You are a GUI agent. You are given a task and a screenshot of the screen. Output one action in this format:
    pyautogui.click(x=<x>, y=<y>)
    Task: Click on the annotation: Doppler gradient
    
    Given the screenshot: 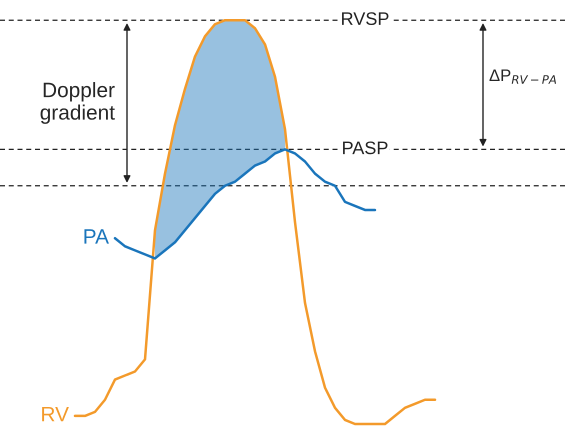 What is the action you would take?
    pyautogui.click(x=77, y=103)
    